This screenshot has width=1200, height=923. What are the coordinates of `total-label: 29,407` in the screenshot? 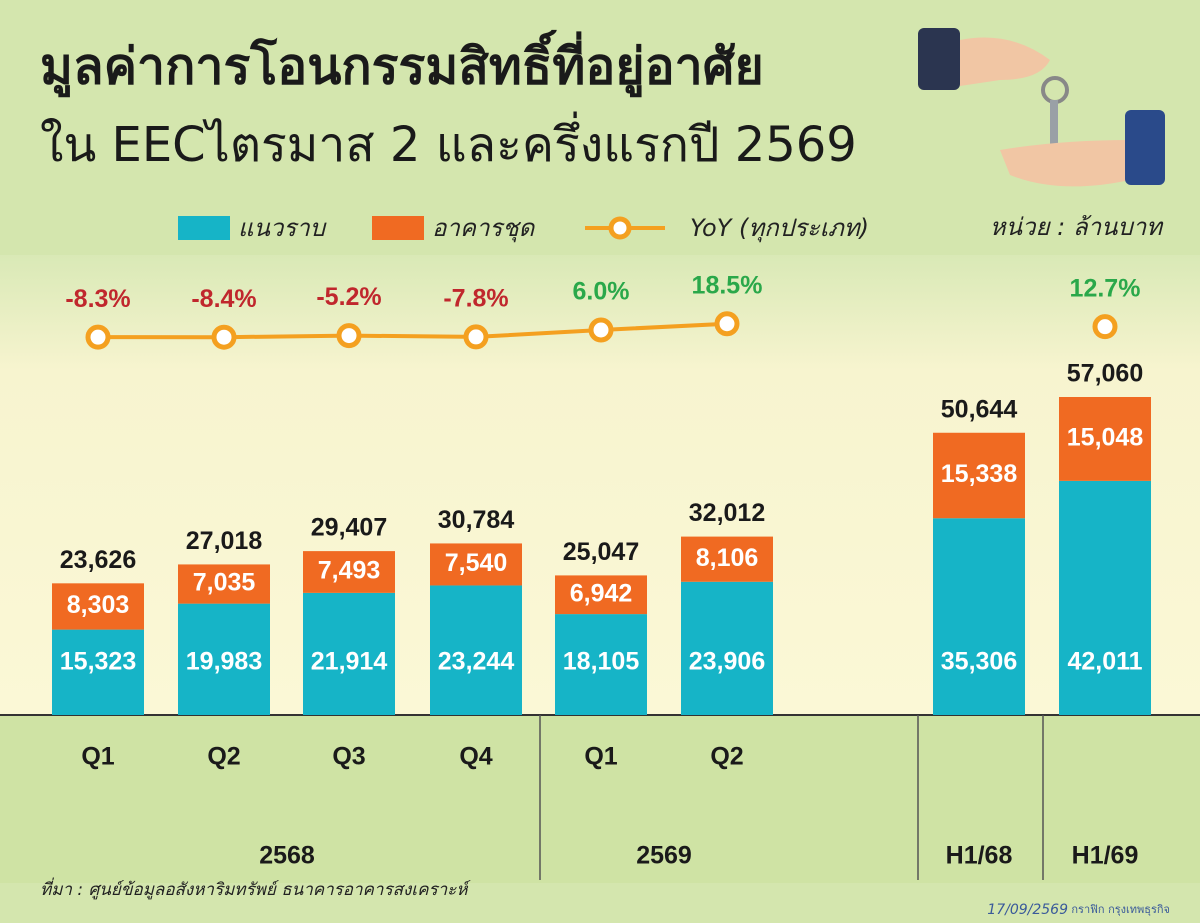 It's located at (349, 528).